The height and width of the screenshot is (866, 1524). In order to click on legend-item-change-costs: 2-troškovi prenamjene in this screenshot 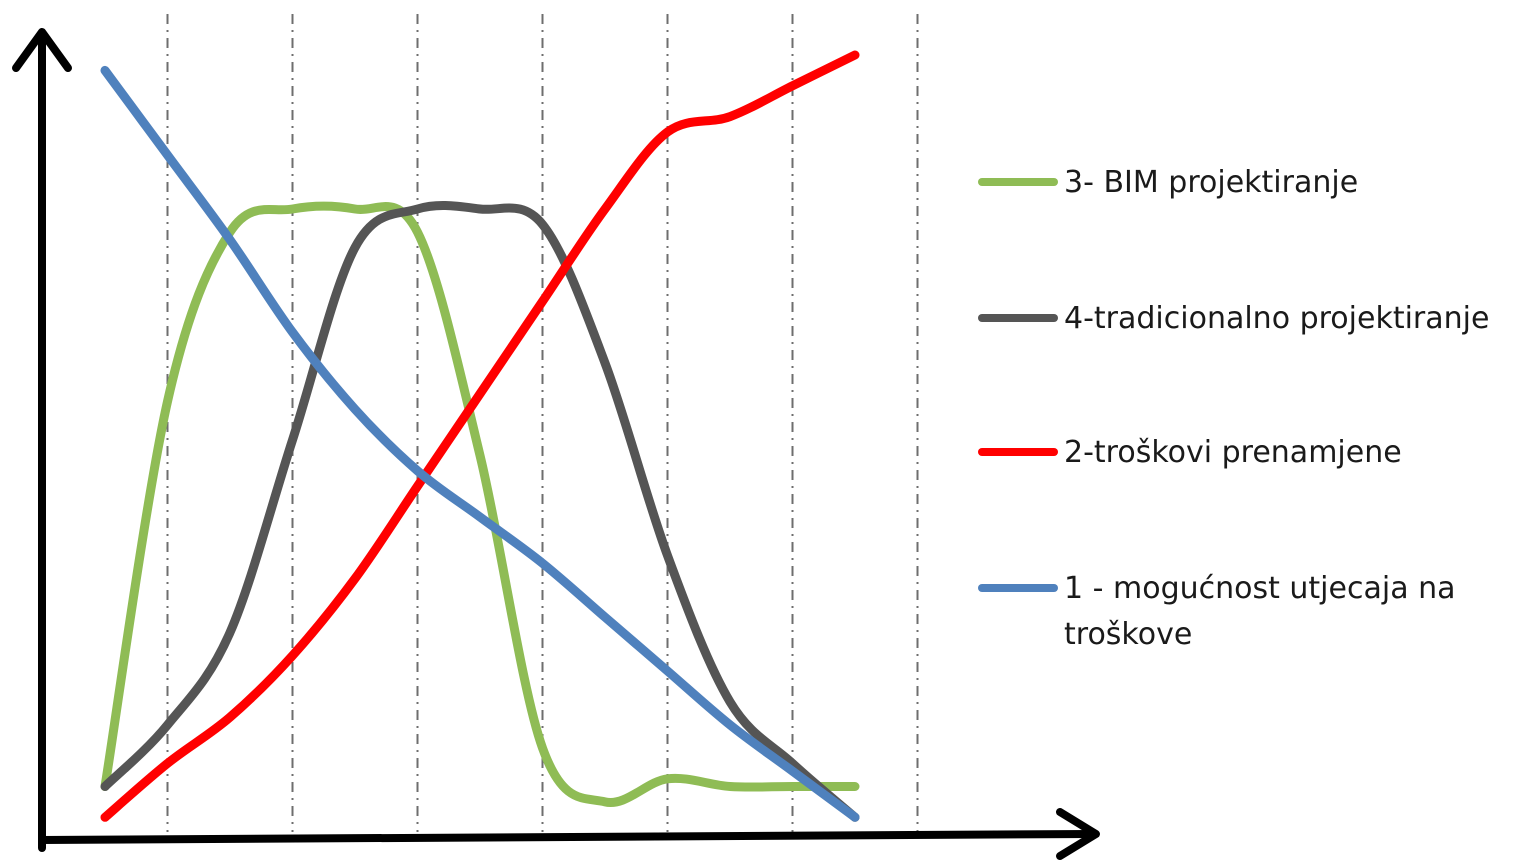, I will do `click(1251, 453)`.